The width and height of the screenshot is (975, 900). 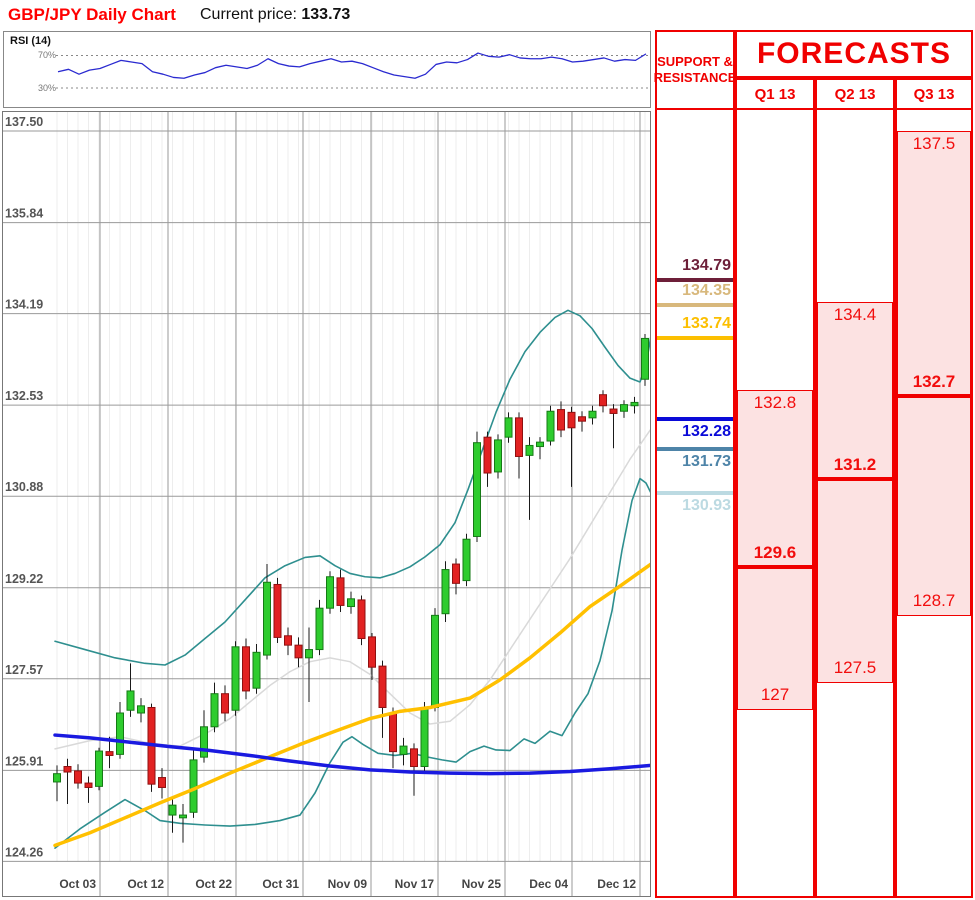 What do you see at coordinates (706, 290) in the screenshot?
I see `sr-level-label: 134.35` at bounding box center [706, 290].